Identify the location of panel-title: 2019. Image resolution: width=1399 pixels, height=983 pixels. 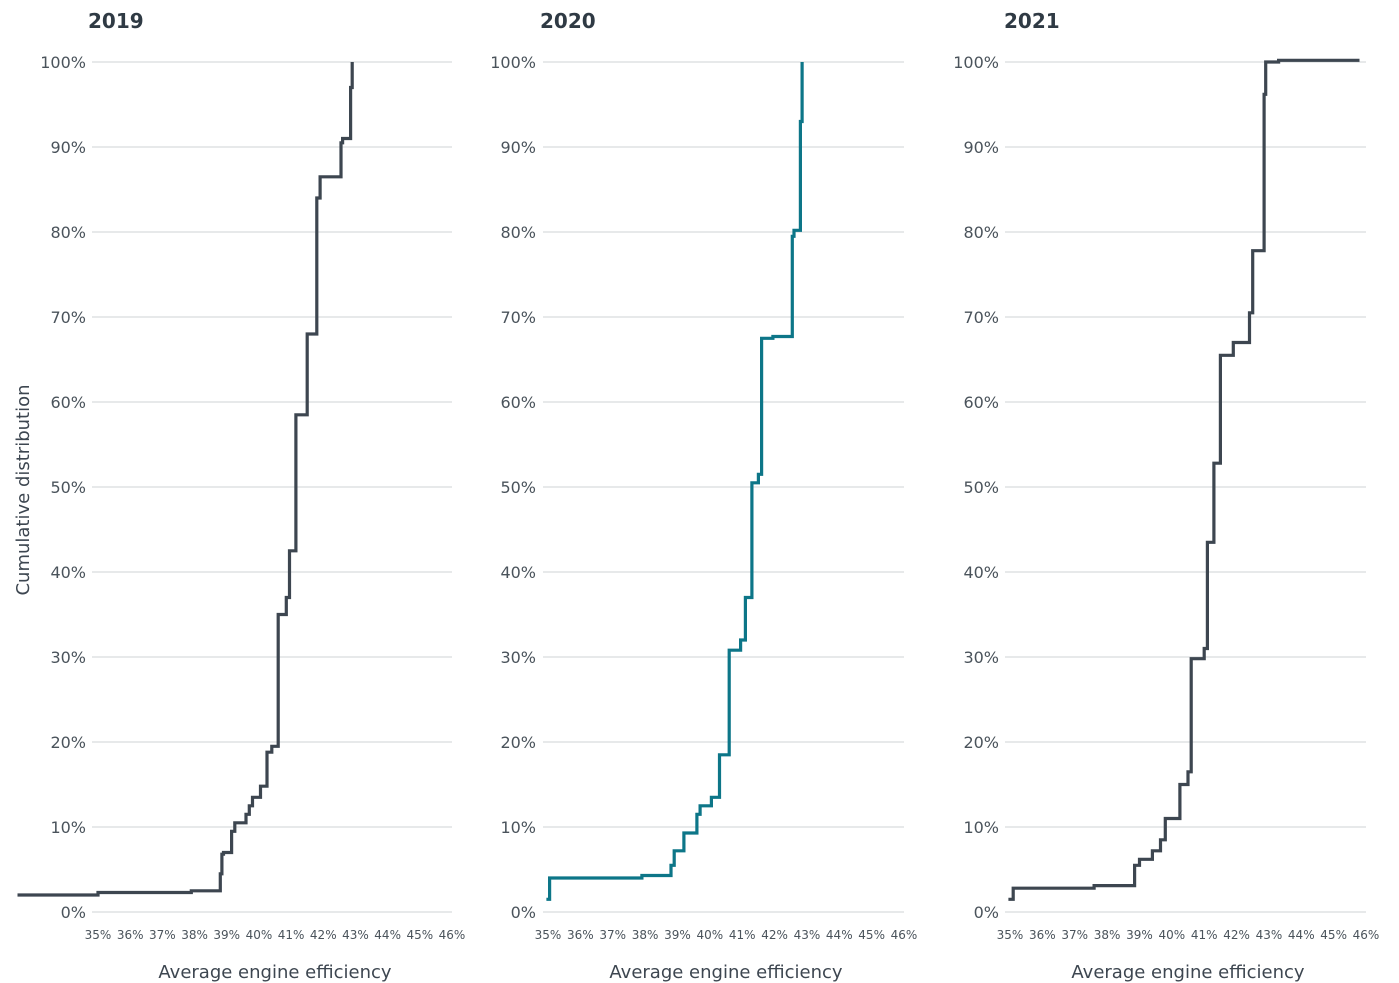
(116, 21).